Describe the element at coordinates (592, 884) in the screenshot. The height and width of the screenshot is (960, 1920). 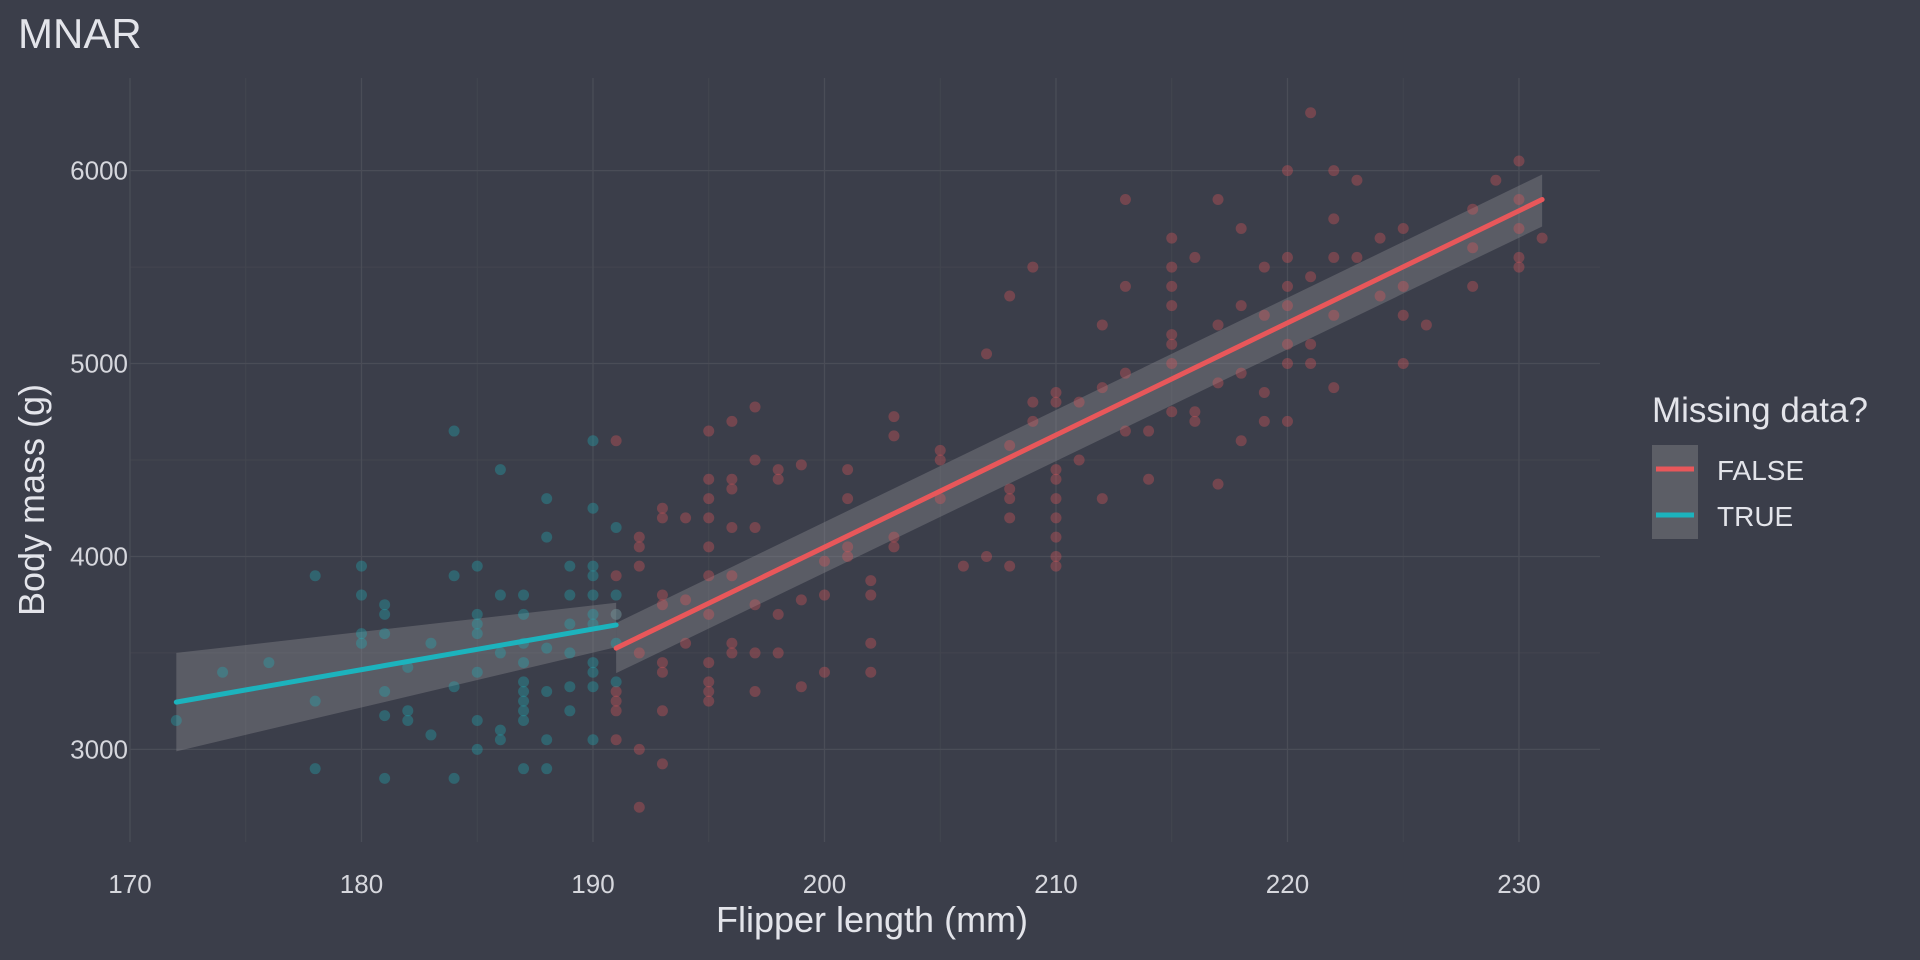
I see `x-tick-label: 190` at that location.